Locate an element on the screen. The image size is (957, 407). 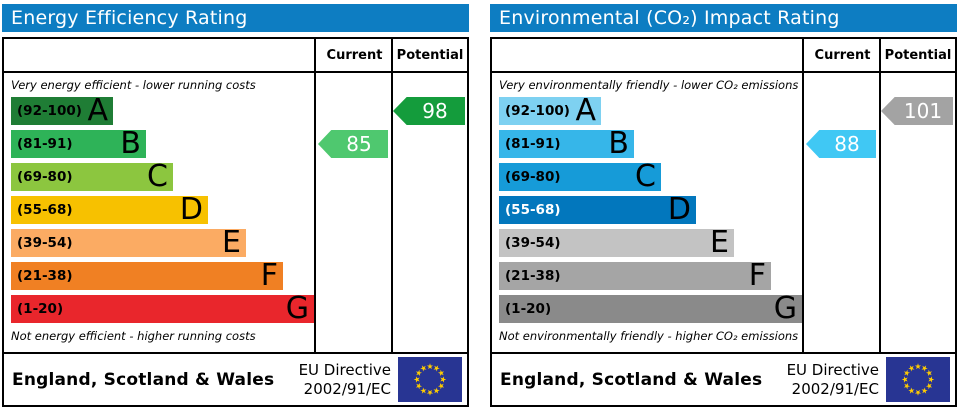
panel-title: Environmental (CO₂) Impact Rating is located at coordinates (669, 18).